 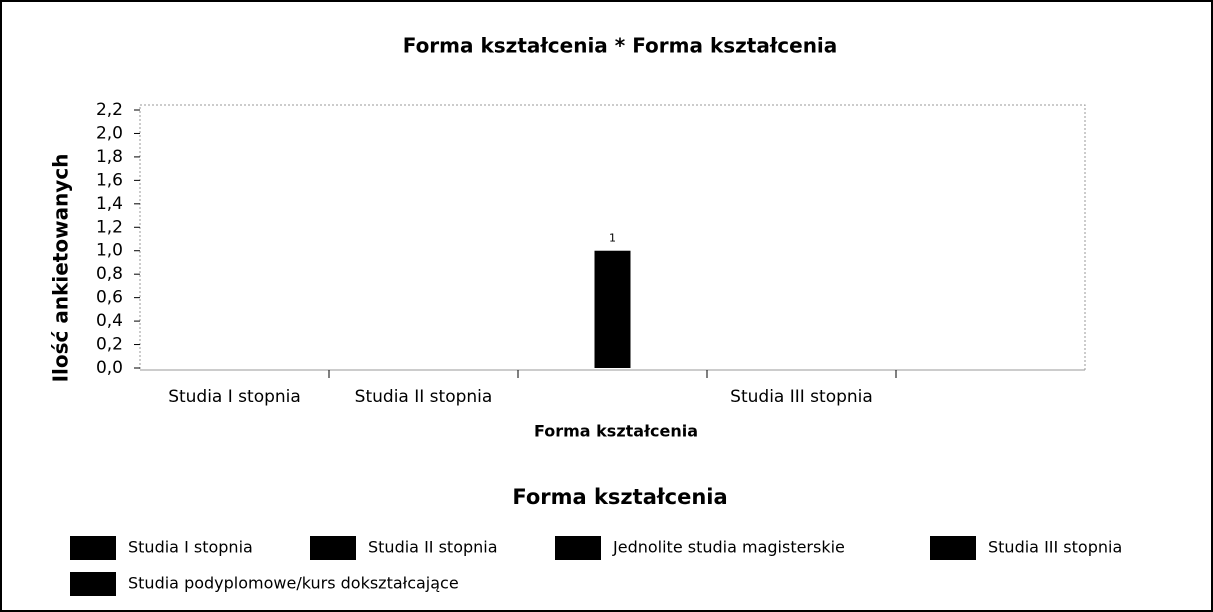 I want to click on y-tick-label: 0,6, so click(x=109, y=298).